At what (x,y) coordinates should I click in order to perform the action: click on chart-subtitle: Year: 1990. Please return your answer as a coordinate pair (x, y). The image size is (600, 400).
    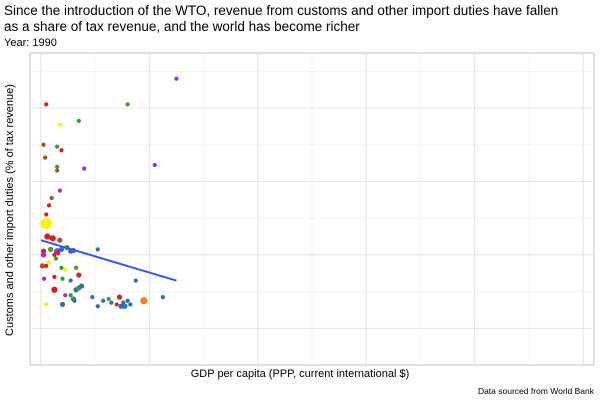
    Looking at the image, I should click on (30, 43).